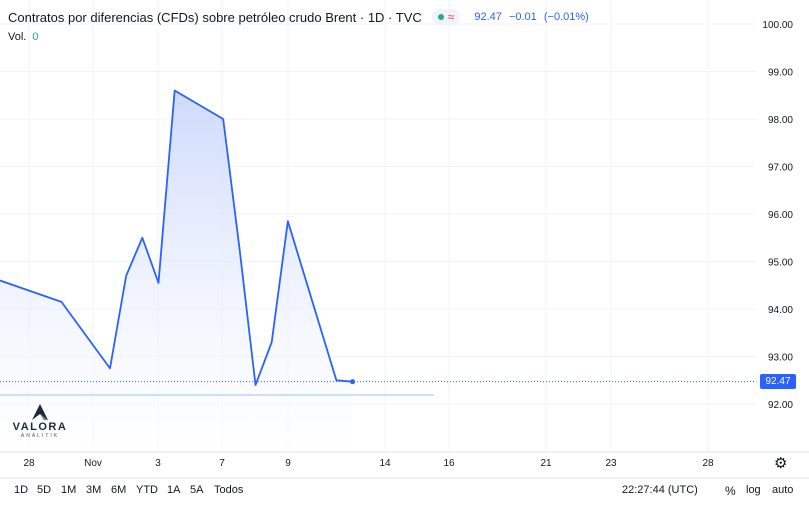 Image resolution: width=809 pixels, height=505 pixels. Describe the element at coordinates (93, 463) in the screenshot. I see `x-tick-label: Nov` at that location.